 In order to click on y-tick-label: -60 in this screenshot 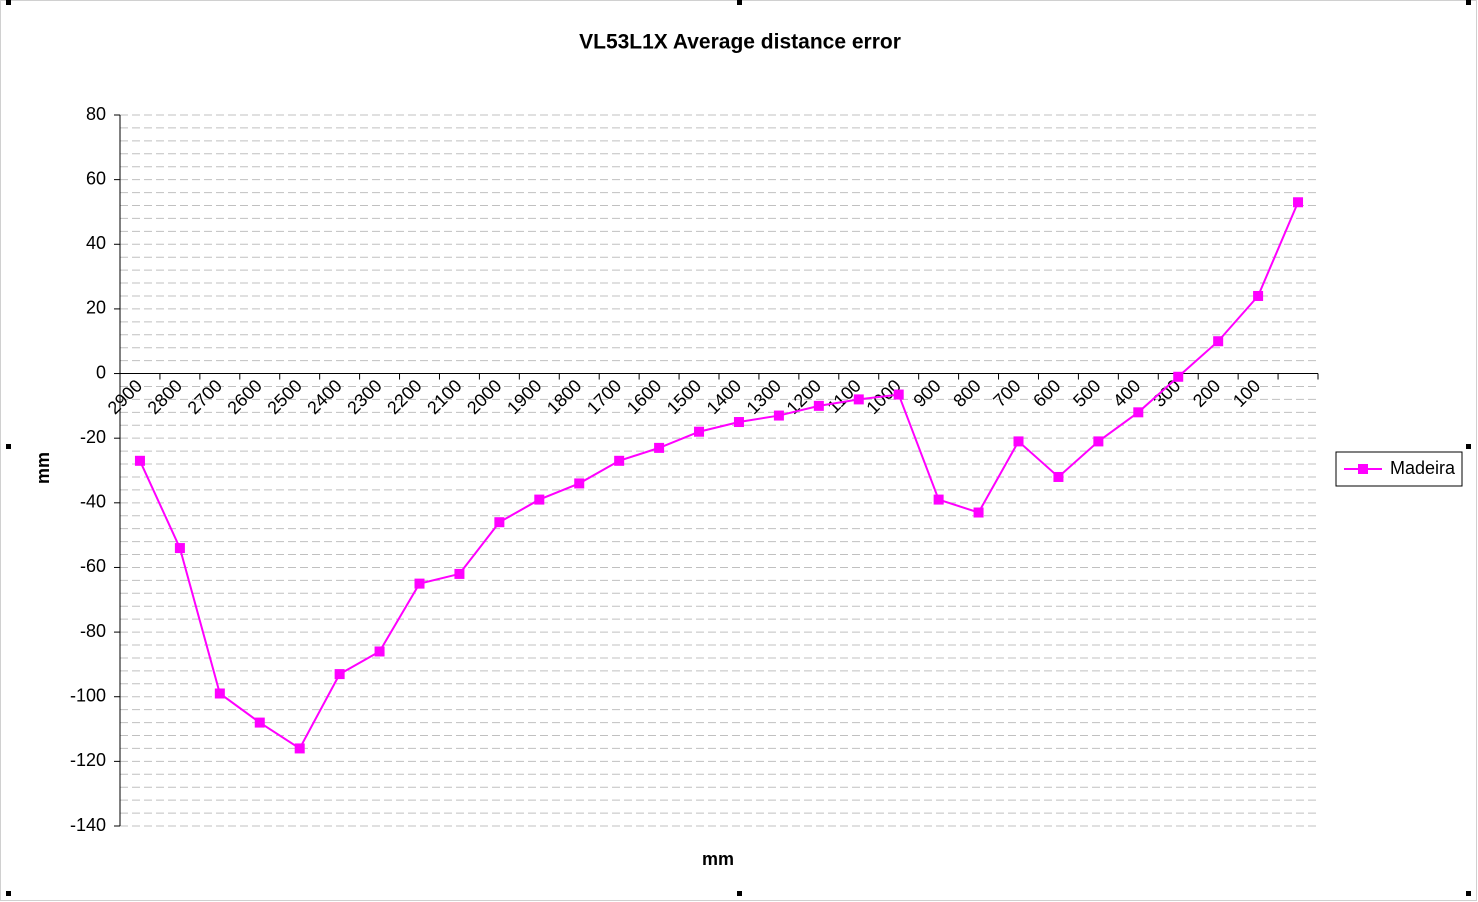, I will do `click(93, 566)`.